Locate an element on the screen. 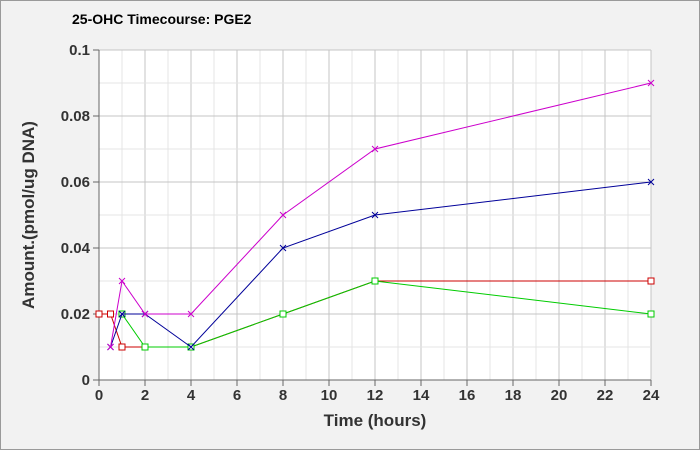 The width and height of the screenshot is (700, 450). x-tick-label: 6 is located at coordinates (237, 395).